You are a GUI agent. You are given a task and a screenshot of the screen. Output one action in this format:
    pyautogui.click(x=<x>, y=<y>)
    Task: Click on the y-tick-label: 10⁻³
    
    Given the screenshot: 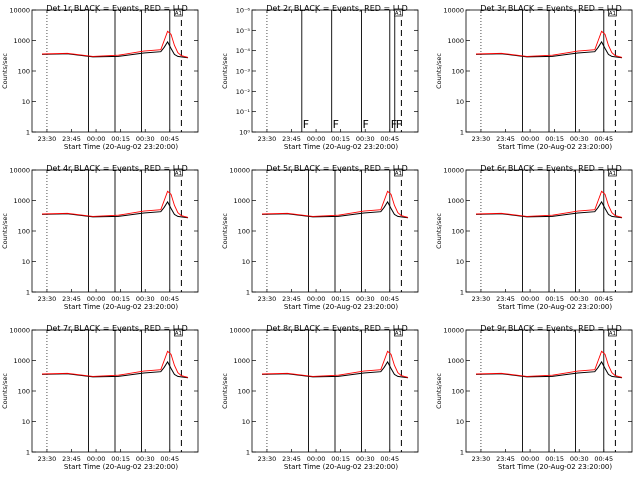 What is the action you would take?
    pyautogui.click(x=243, y=72)
    